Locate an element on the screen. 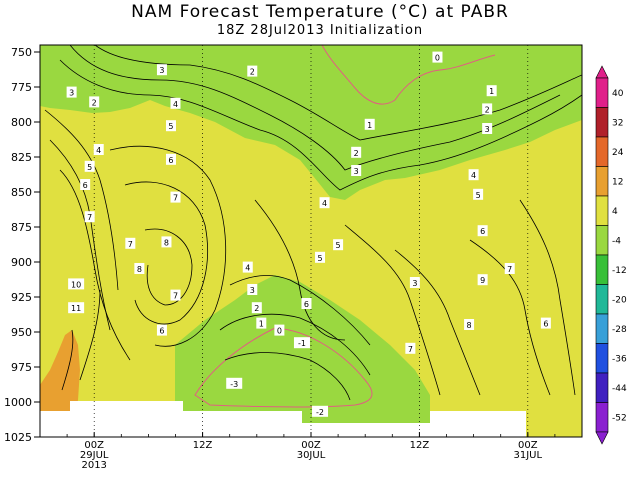 Image resolution: width=640 pixels, height=480 pixels. y-tick-label: 1025 is located at coordinates (18, 437).